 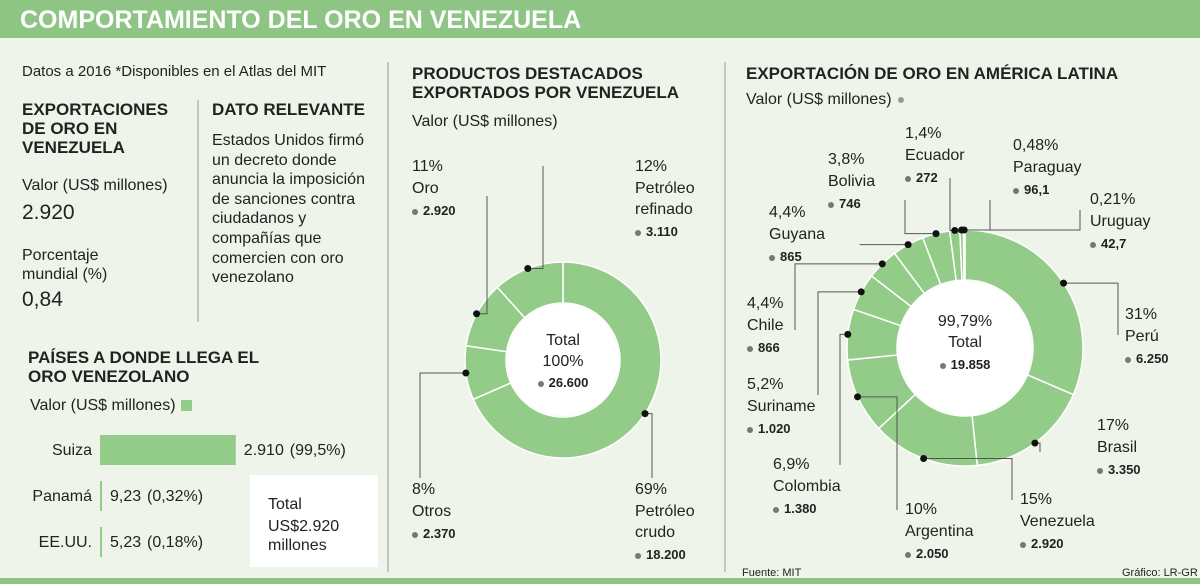 I want to click on share-label: 12%, so click(x=651, y=166).